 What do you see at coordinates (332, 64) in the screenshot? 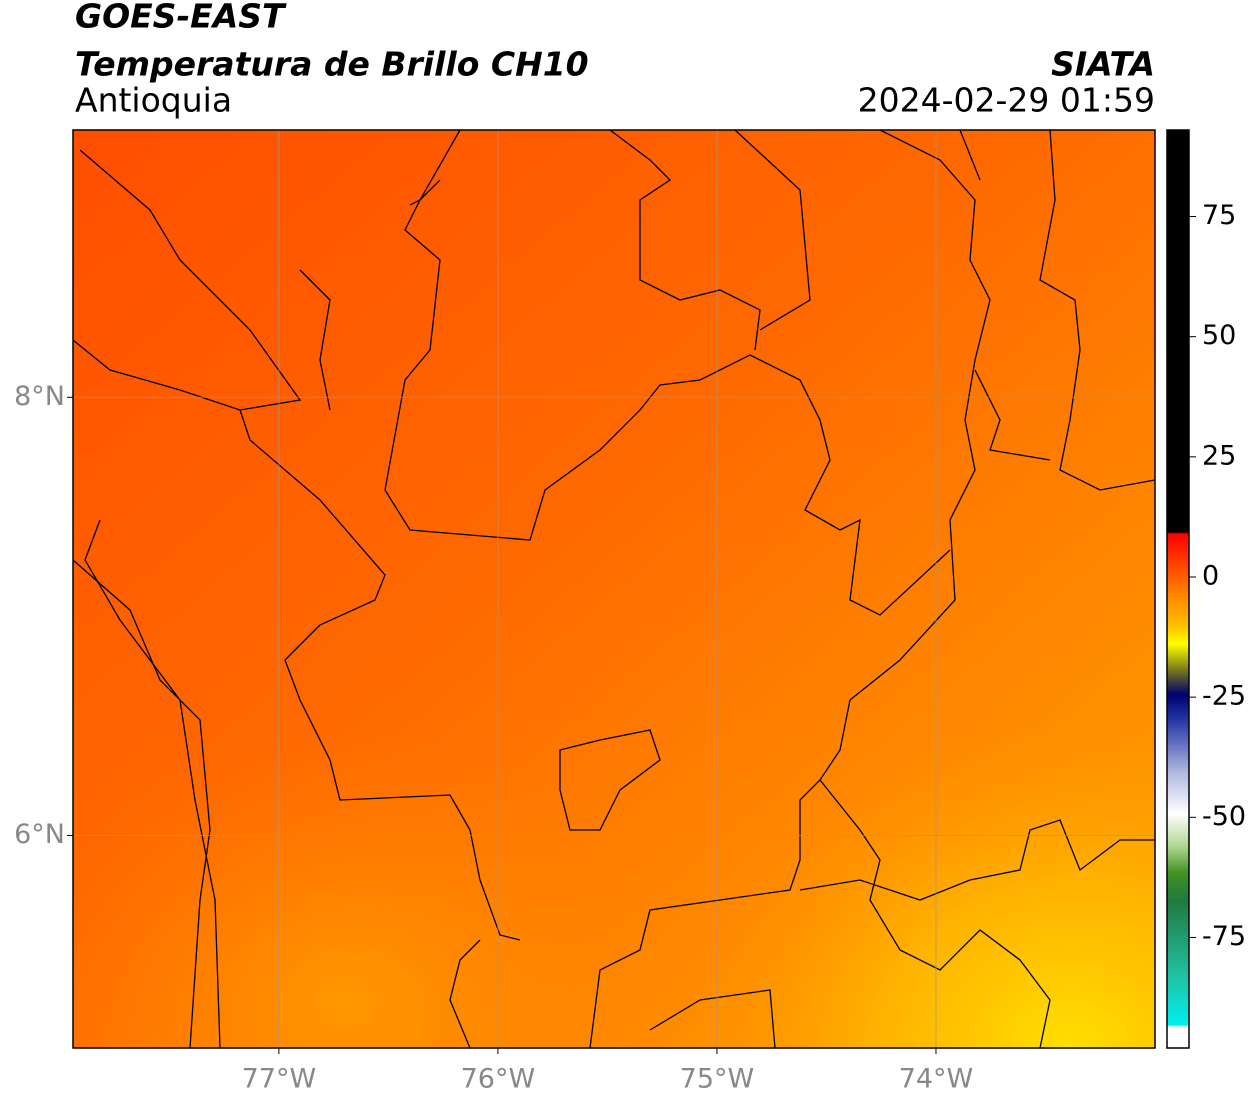
I see `subtitle: Temperatura de Brillo CH10` at bounding box center [332, 64].